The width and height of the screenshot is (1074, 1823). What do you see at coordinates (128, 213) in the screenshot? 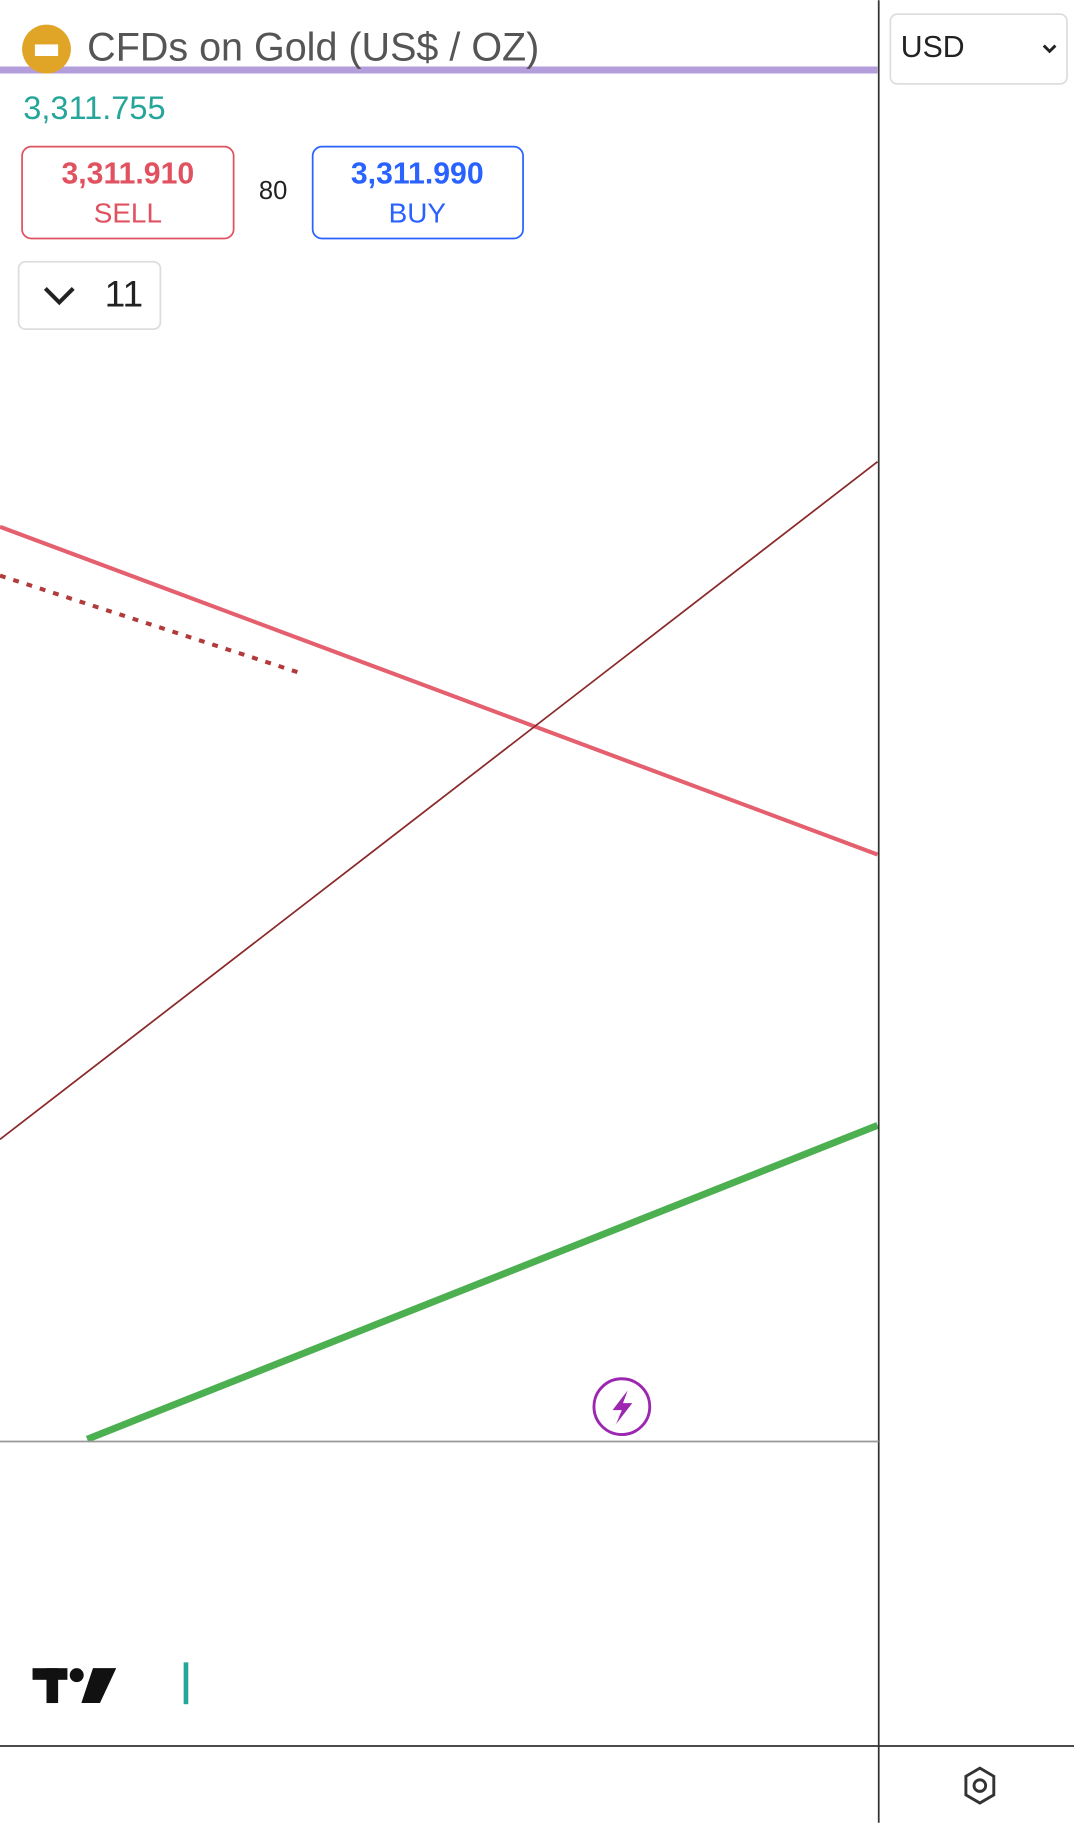
I see `sell-label: SELL` at bounding box center [128, 213].